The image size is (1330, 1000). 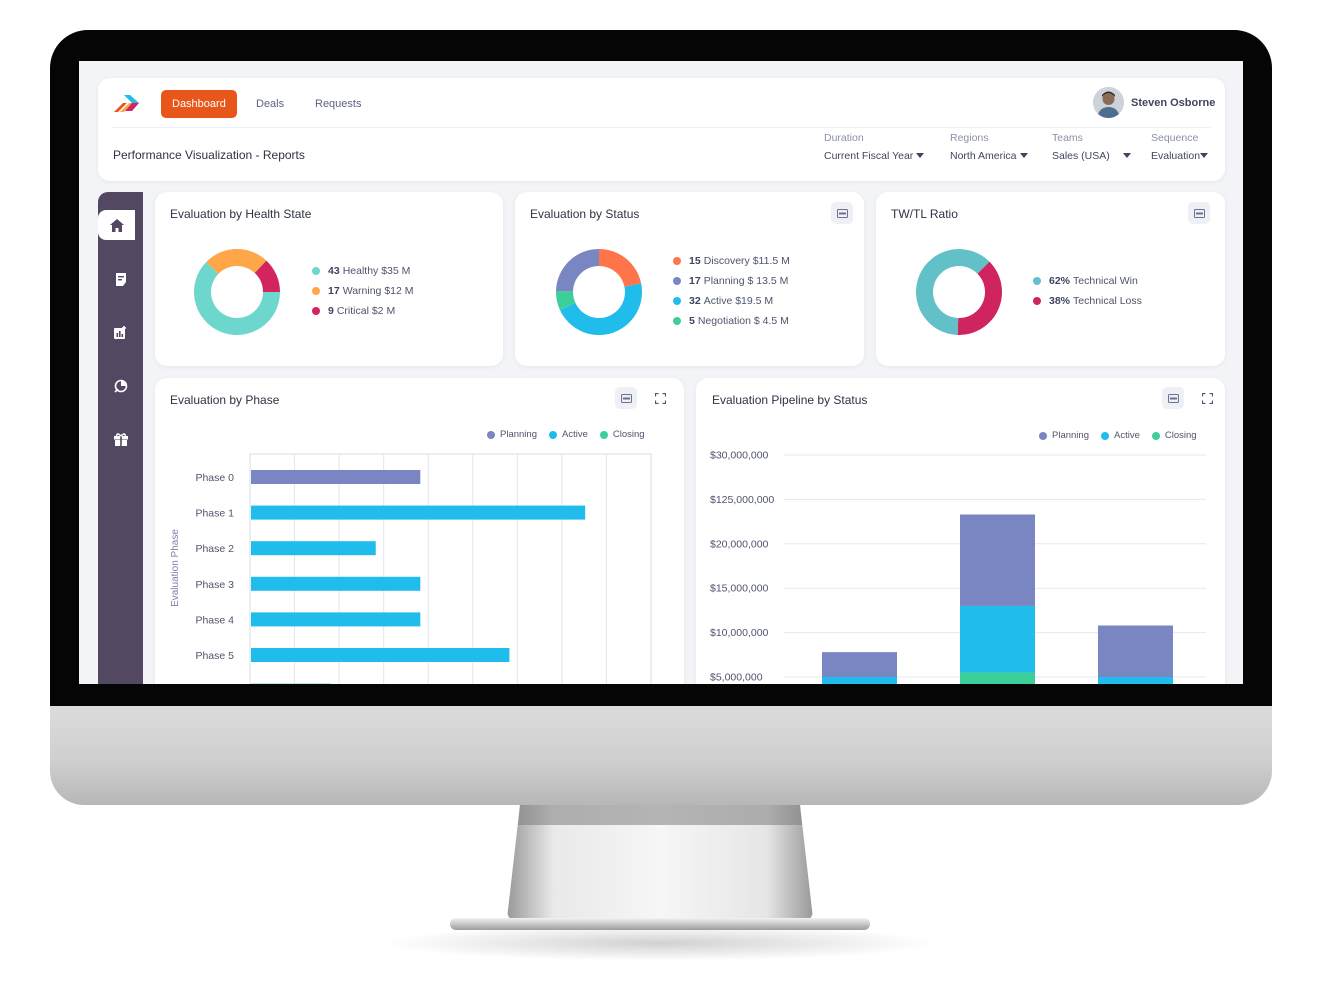 What do you see at coordinates (742, 500) in the screenshot?
I see `y-tick-label: $125,000,000` at bounding box center [742, 500].